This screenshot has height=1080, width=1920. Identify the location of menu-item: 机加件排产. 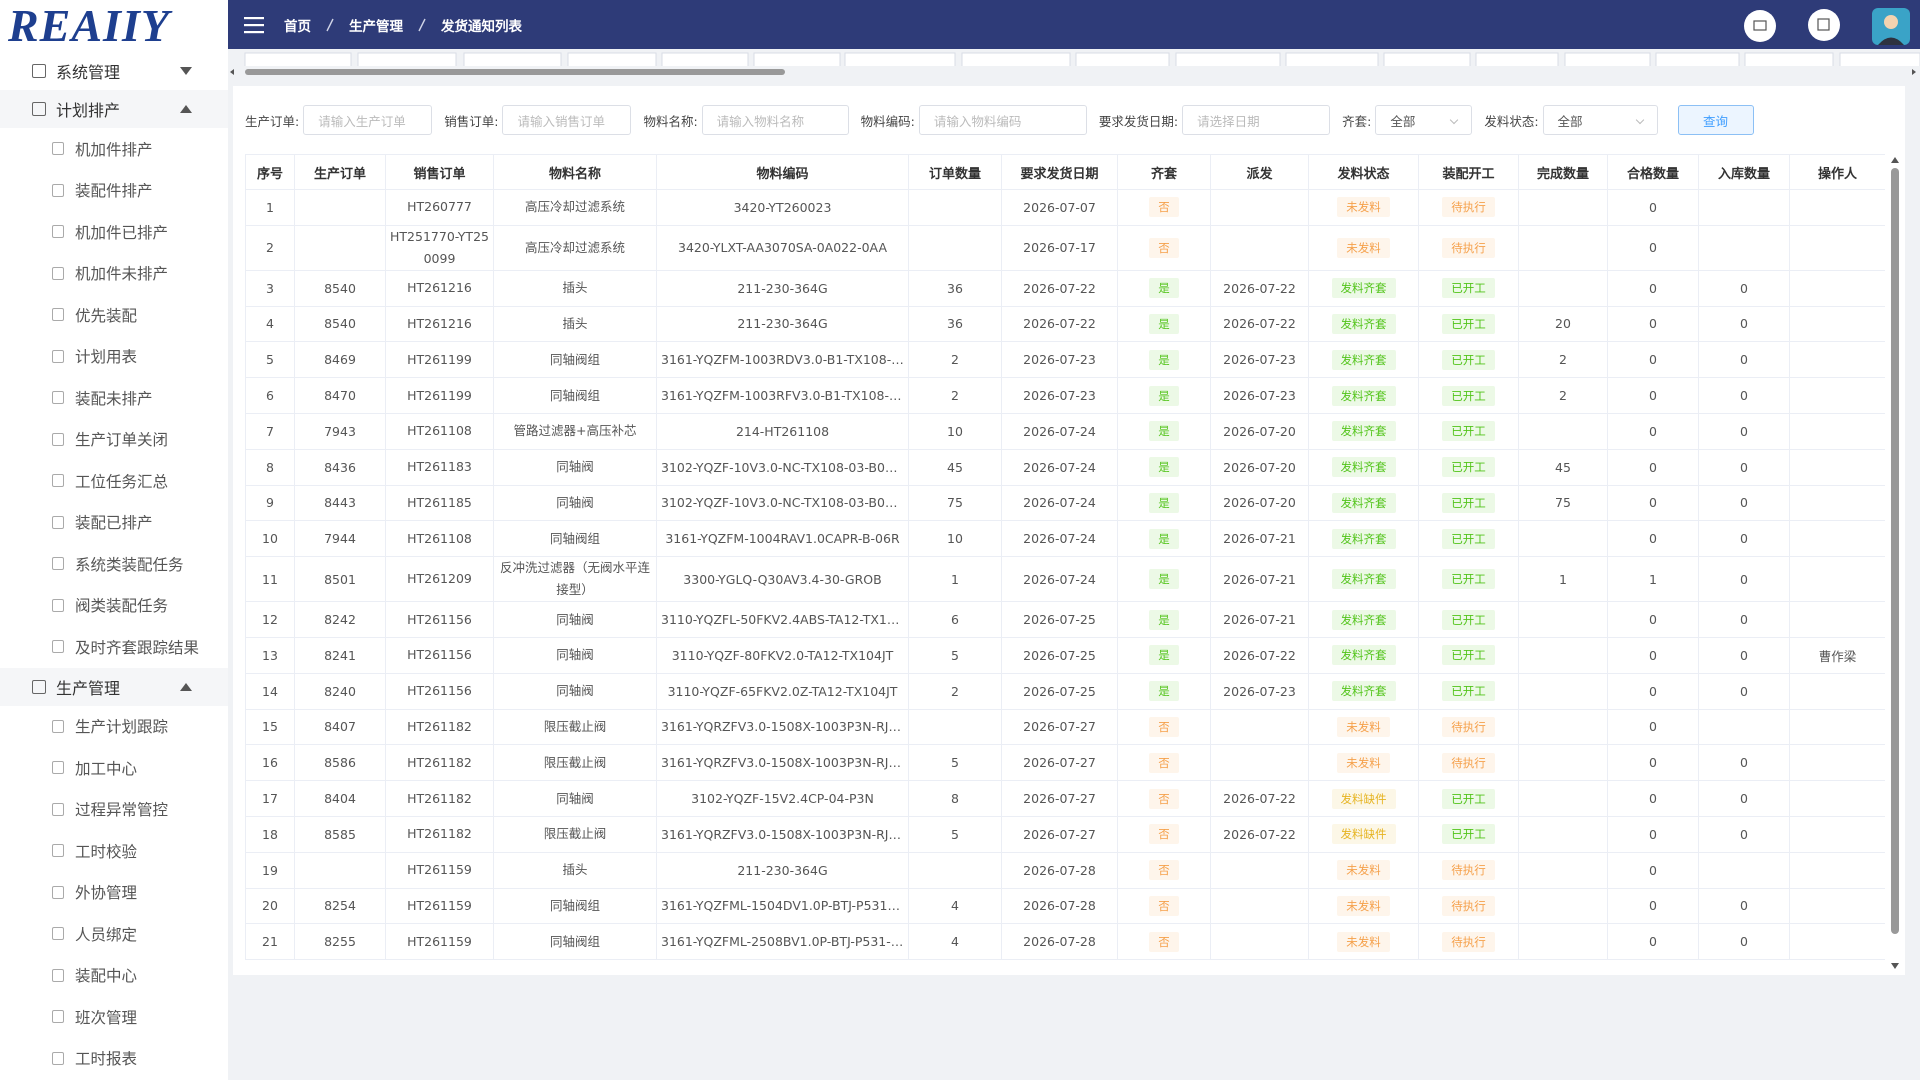
(114, 149).